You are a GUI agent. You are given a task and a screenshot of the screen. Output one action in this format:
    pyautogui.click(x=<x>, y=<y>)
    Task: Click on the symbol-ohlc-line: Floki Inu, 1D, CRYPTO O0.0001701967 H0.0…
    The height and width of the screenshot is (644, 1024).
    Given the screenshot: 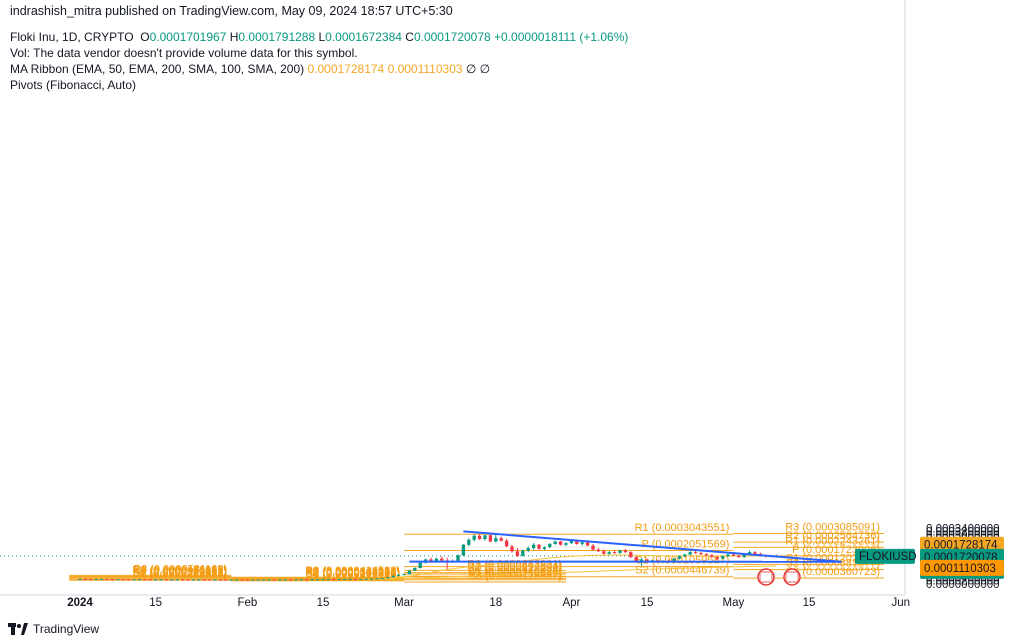 What is the action you would take?
    pyautogui.click(x=319, y=37)
    